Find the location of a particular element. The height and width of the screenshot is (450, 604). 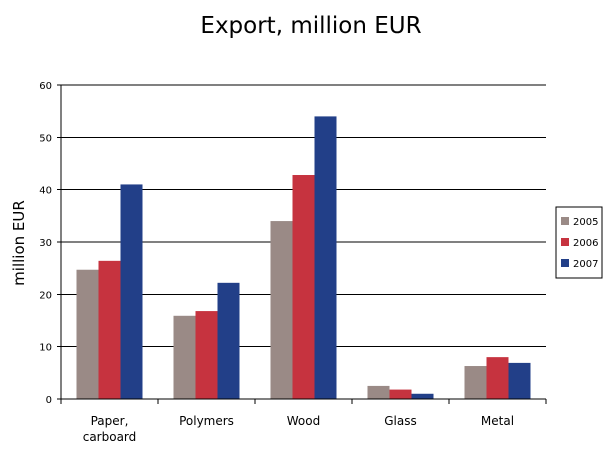

y-tick-label: 20 is located at coordinates (45, 295).